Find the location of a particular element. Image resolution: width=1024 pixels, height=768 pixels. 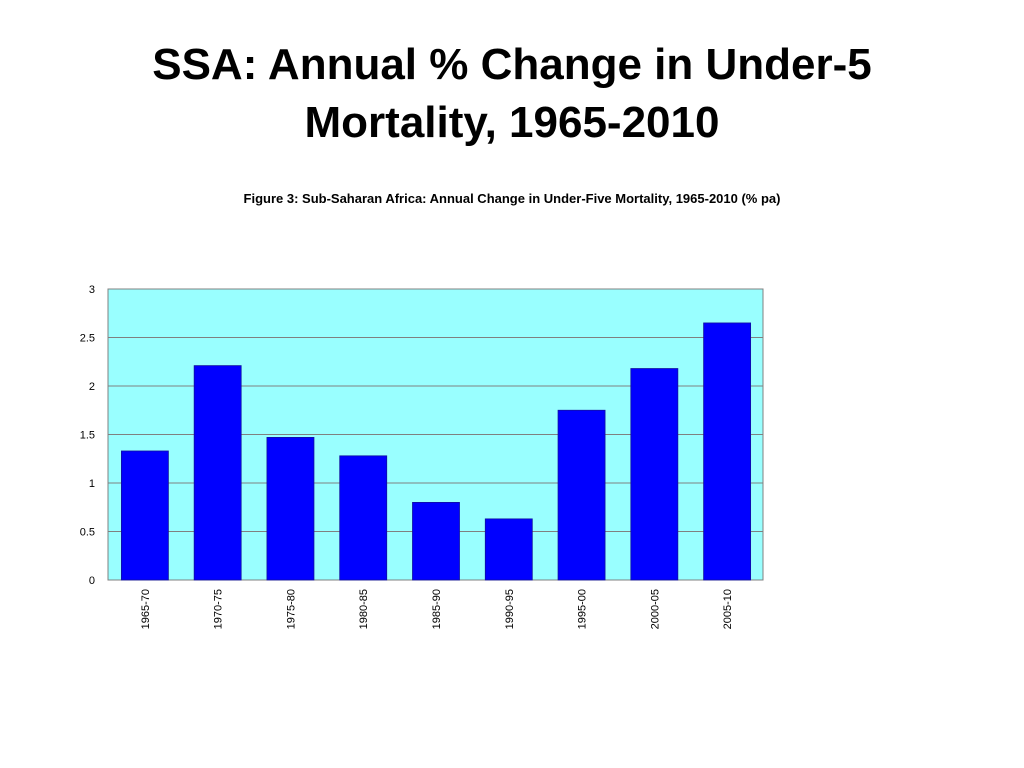

x-tick-label: 1995-00 is located at coordinates (583, 609).